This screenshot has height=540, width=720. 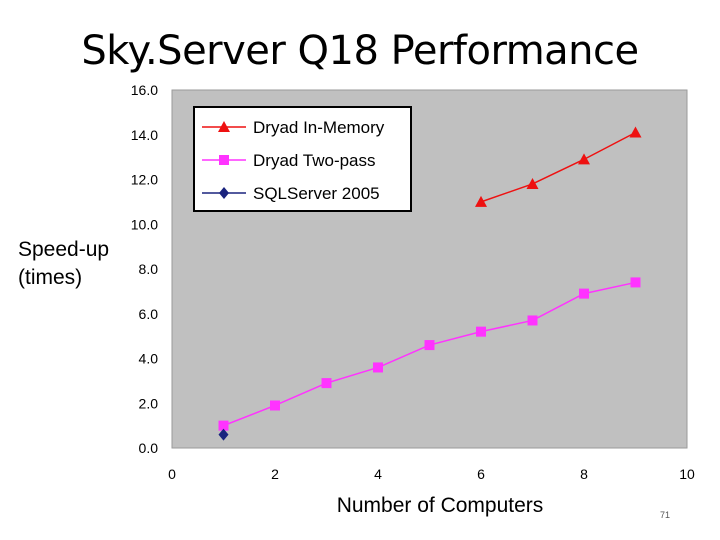 What do you see at coordinates (440, 505) in the screenshot?
I see `x-axis-label: Number of Computers` at bounding box center [440, 505].